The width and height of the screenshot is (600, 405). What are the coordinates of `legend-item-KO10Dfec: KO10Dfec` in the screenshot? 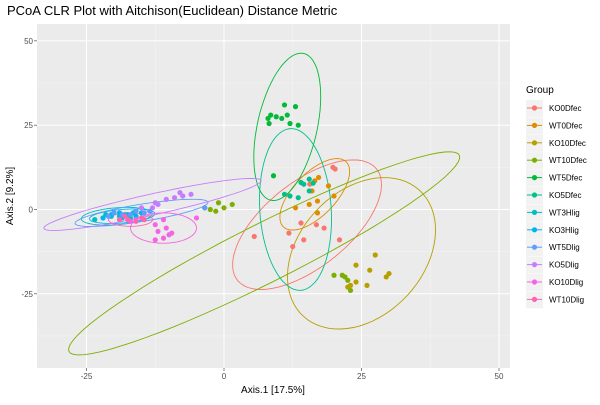 It's located at (556, 143).